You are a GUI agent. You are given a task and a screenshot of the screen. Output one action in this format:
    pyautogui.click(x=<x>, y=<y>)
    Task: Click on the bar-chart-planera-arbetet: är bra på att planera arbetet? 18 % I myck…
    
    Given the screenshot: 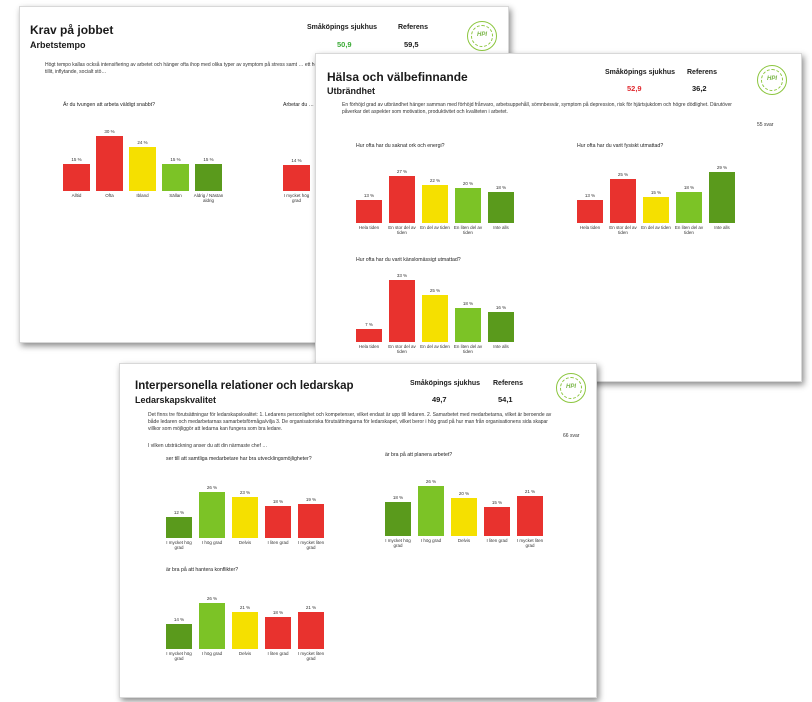 What is the action you would take?
    pyautogui.click(x=470, y=502)
    